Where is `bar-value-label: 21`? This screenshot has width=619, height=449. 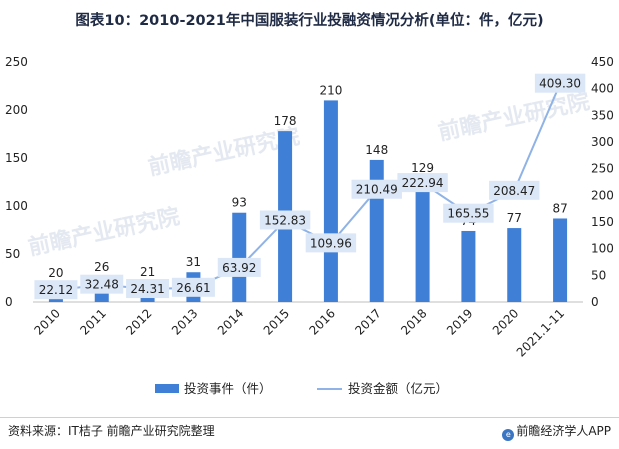 bar-value-label: 21 is located at coordinates (147, 272).